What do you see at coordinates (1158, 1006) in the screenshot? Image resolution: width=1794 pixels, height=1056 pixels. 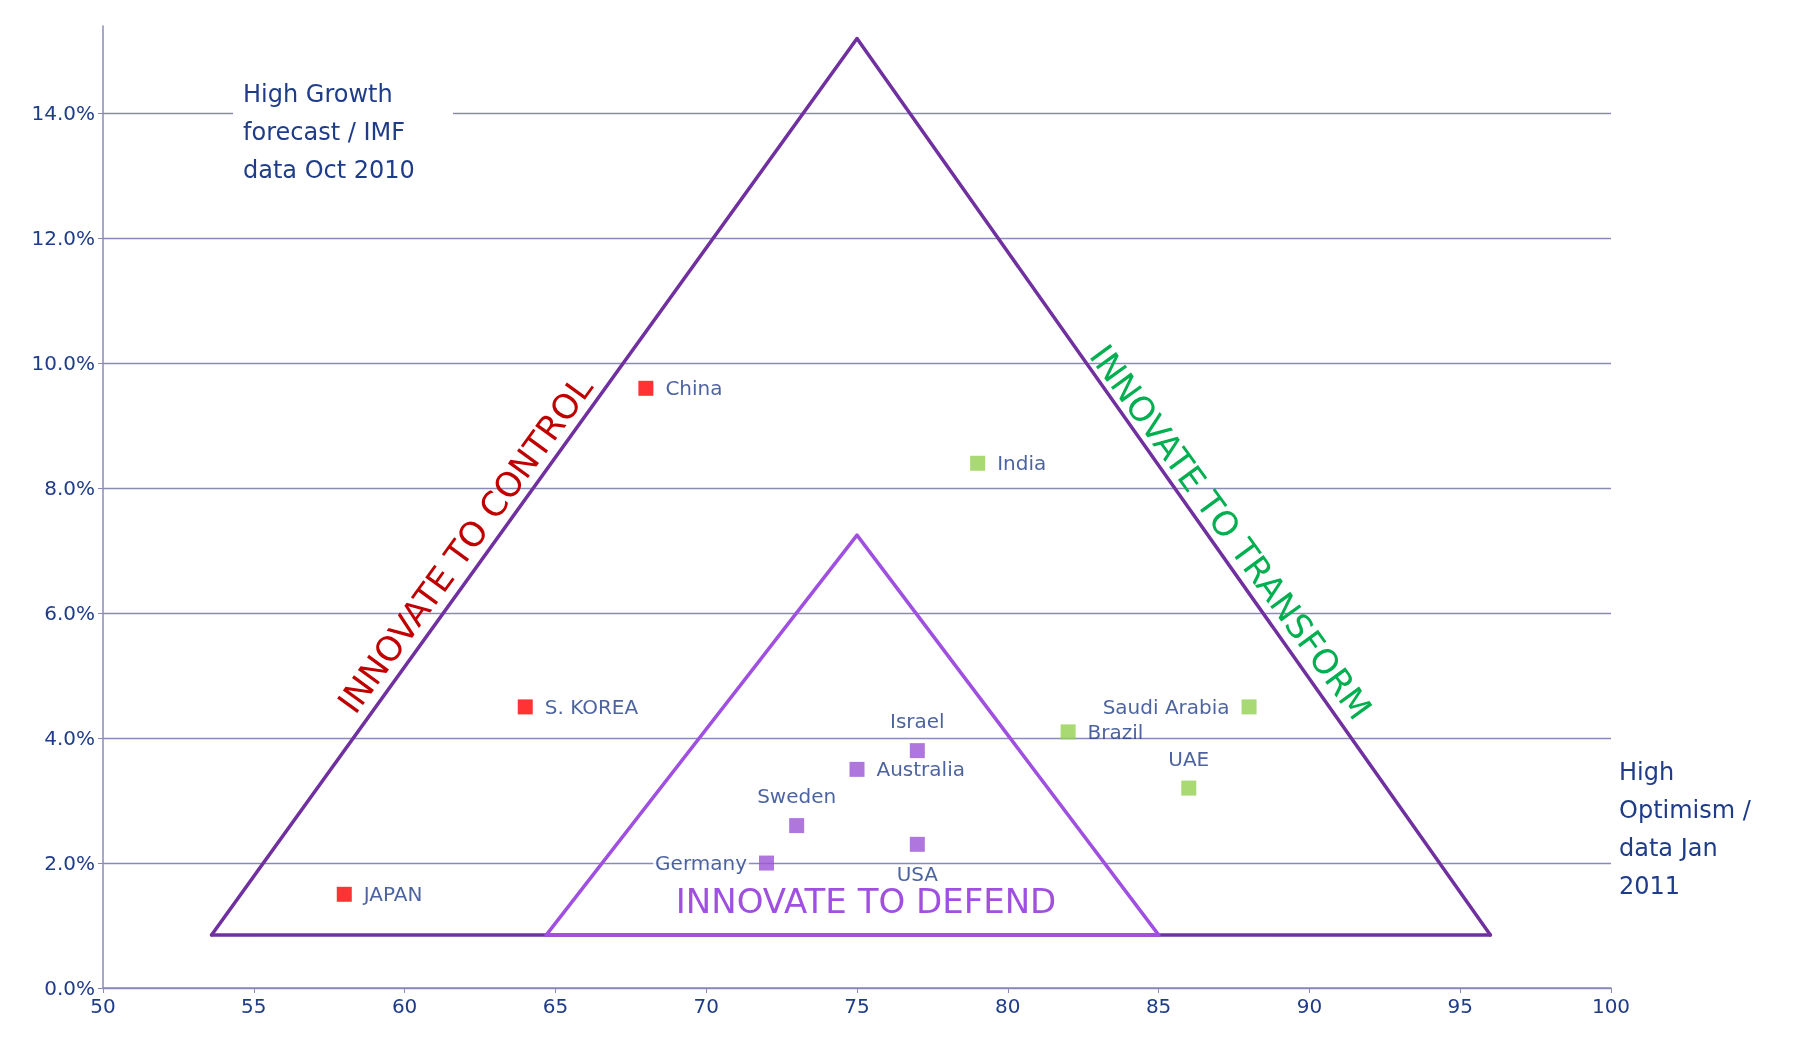 I see `x-tick-label: 85` at bounding box center [1158, 1006].